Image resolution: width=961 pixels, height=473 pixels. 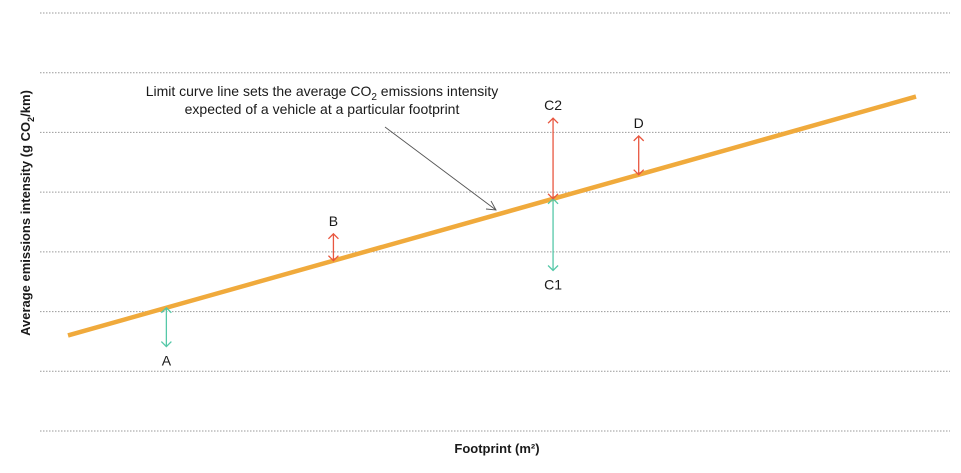 What do you see at coordinates (333, 221) in the screenshot?
I see `point-label-b: B` at bounding box center [333, 221].